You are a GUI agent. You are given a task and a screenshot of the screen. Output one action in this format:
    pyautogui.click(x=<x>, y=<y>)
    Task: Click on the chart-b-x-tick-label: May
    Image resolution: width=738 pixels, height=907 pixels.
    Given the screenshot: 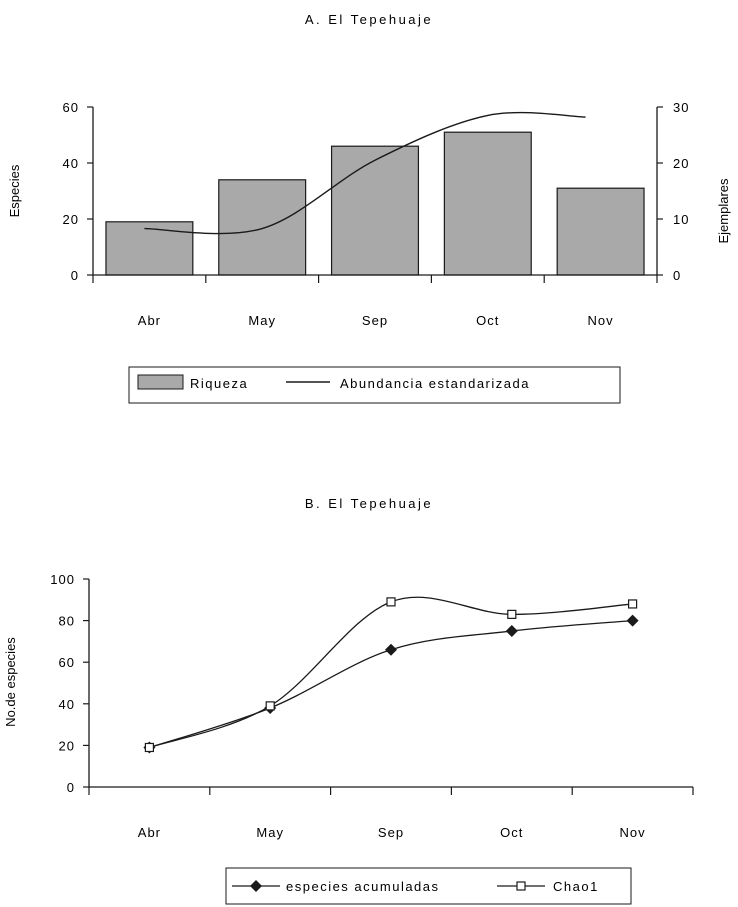 What is the action you would take?
    pyautogui.click(x=270, y=832)
    